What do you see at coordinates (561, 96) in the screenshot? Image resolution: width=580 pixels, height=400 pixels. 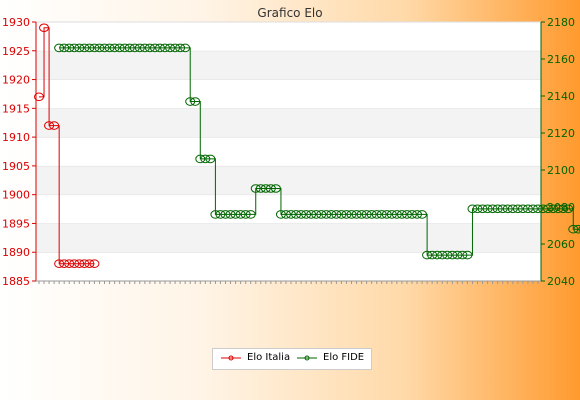 I see `right-tick-label: 2140` at bounding box center [561, 96].